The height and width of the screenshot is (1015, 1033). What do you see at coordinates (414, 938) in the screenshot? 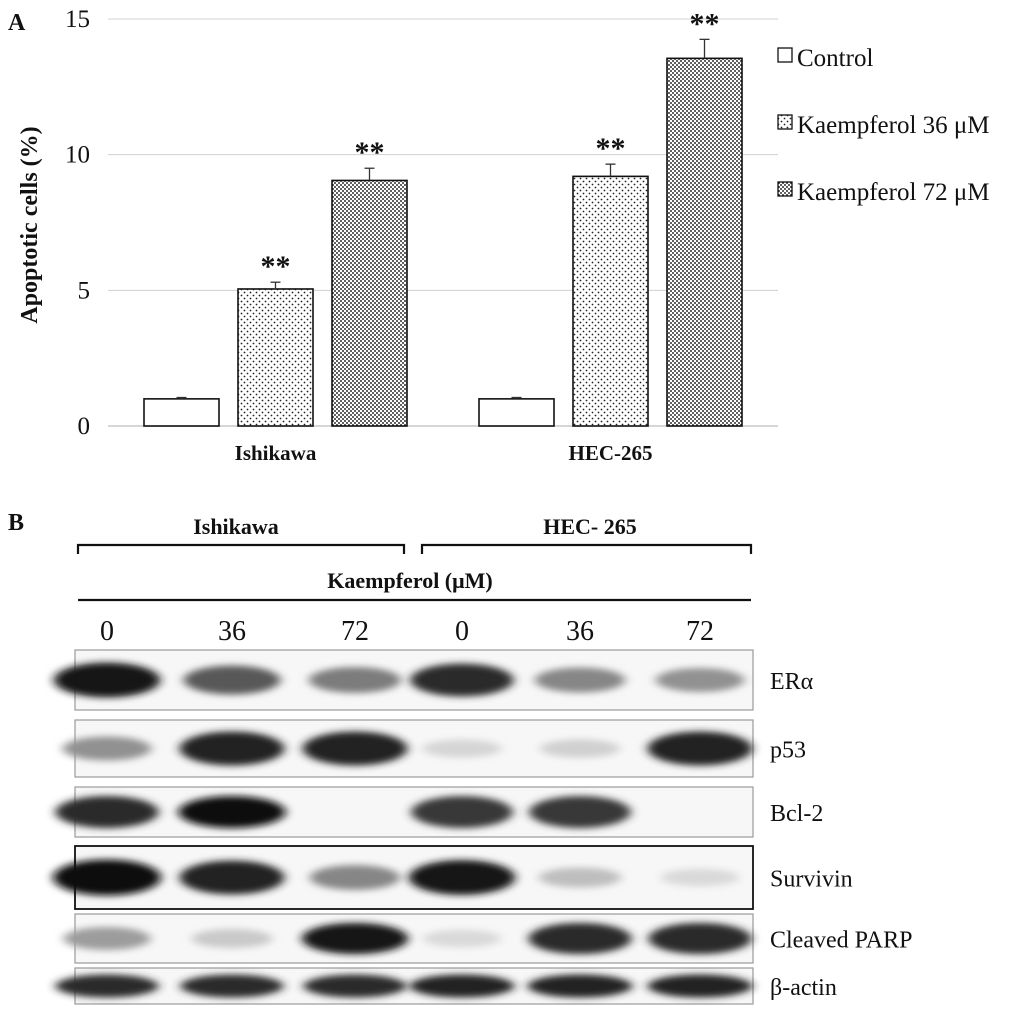
I see `blot-strip` at bounding box center [414, 938].